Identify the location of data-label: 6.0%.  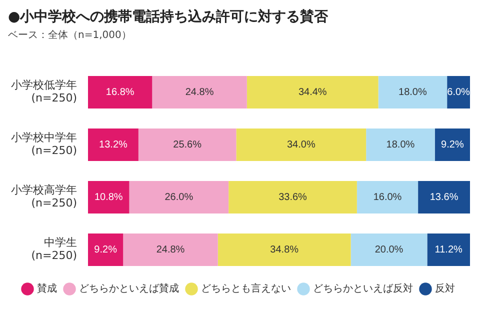
(458, 92).